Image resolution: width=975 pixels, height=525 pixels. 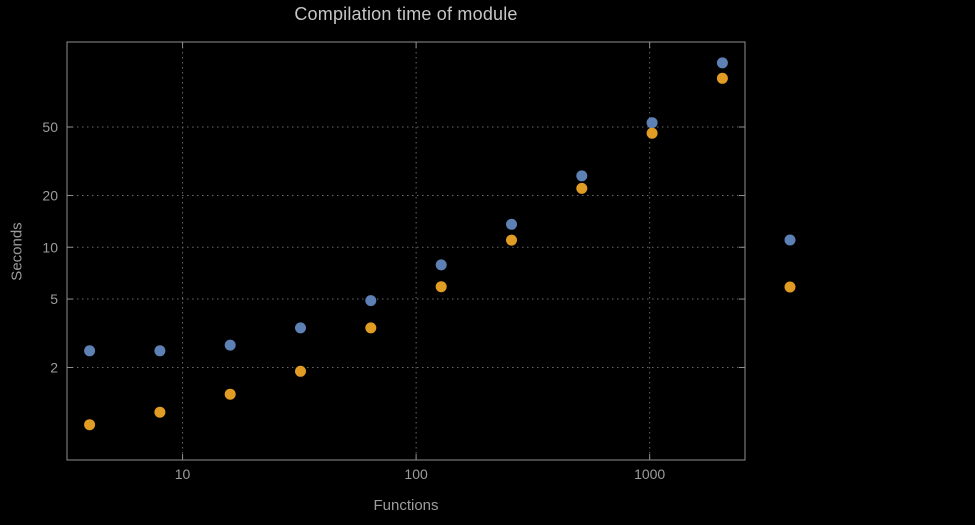 What do you see at coordinates (649, 474) in the screenshot?
I see `x-tick-label: 1000` at bounding box center [649, 474].